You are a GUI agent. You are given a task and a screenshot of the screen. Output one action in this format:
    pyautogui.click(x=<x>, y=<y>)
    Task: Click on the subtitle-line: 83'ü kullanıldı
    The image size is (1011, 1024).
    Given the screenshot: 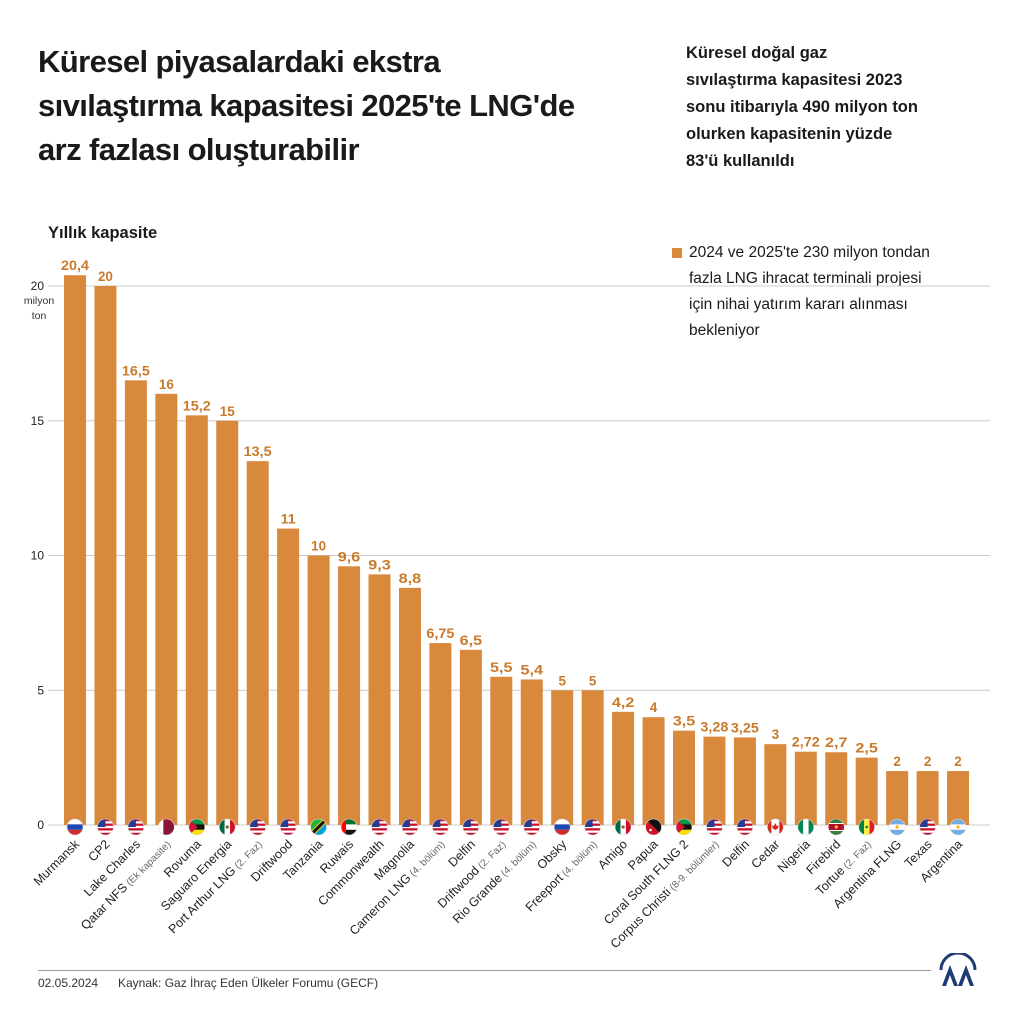 What is the action you would take?
    pyautogui.click(x=740, y=161)
    